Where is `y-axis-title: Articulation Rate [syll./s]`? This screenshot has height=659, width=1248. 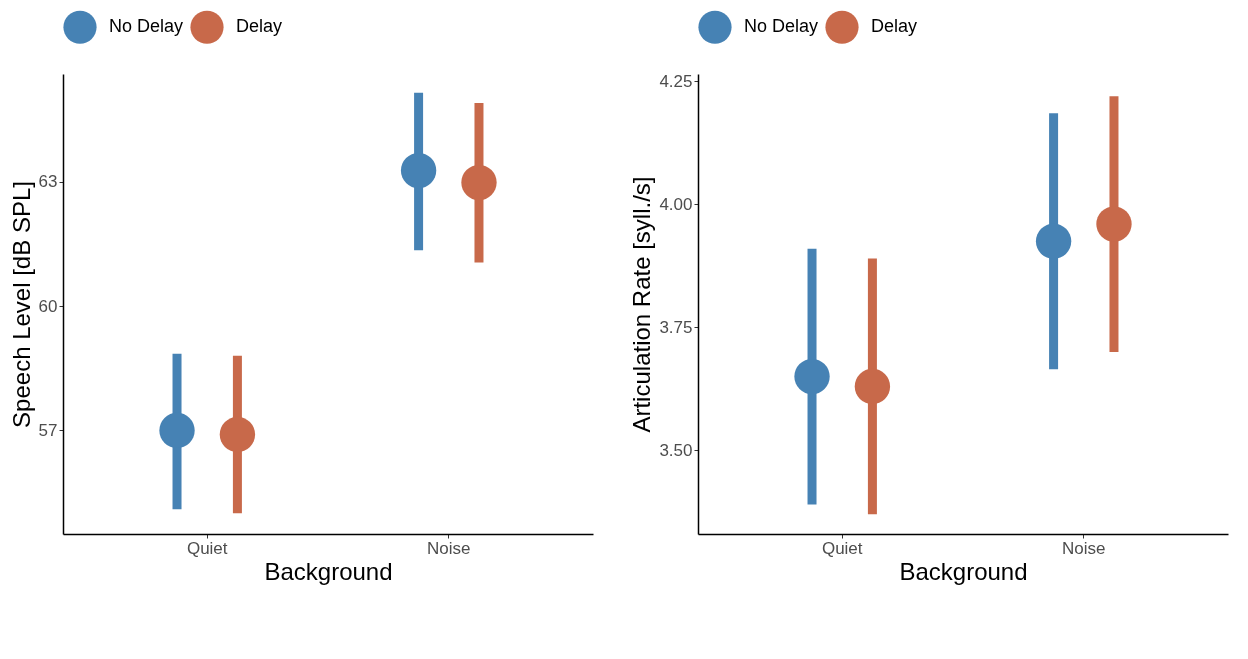
y-axis-title: Articulation Rate [syll./s] is located at coordinates (642, 304).